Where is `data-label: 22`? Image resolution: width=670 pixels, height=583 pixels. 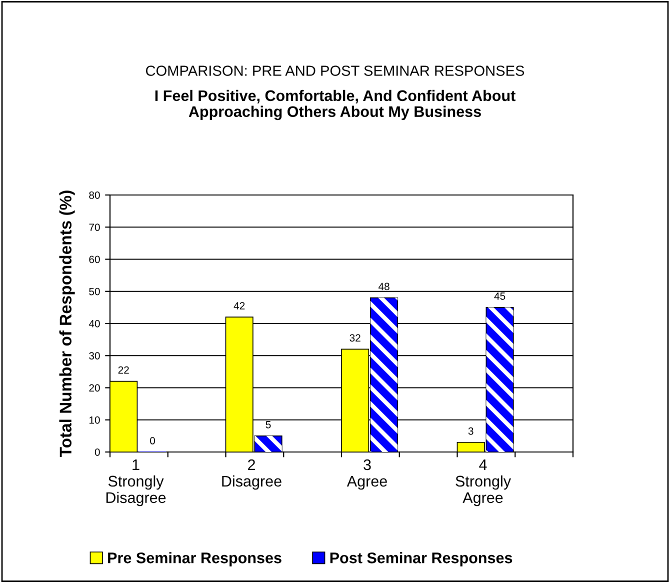
data-label: 22 is located at coordinates (123, 370).